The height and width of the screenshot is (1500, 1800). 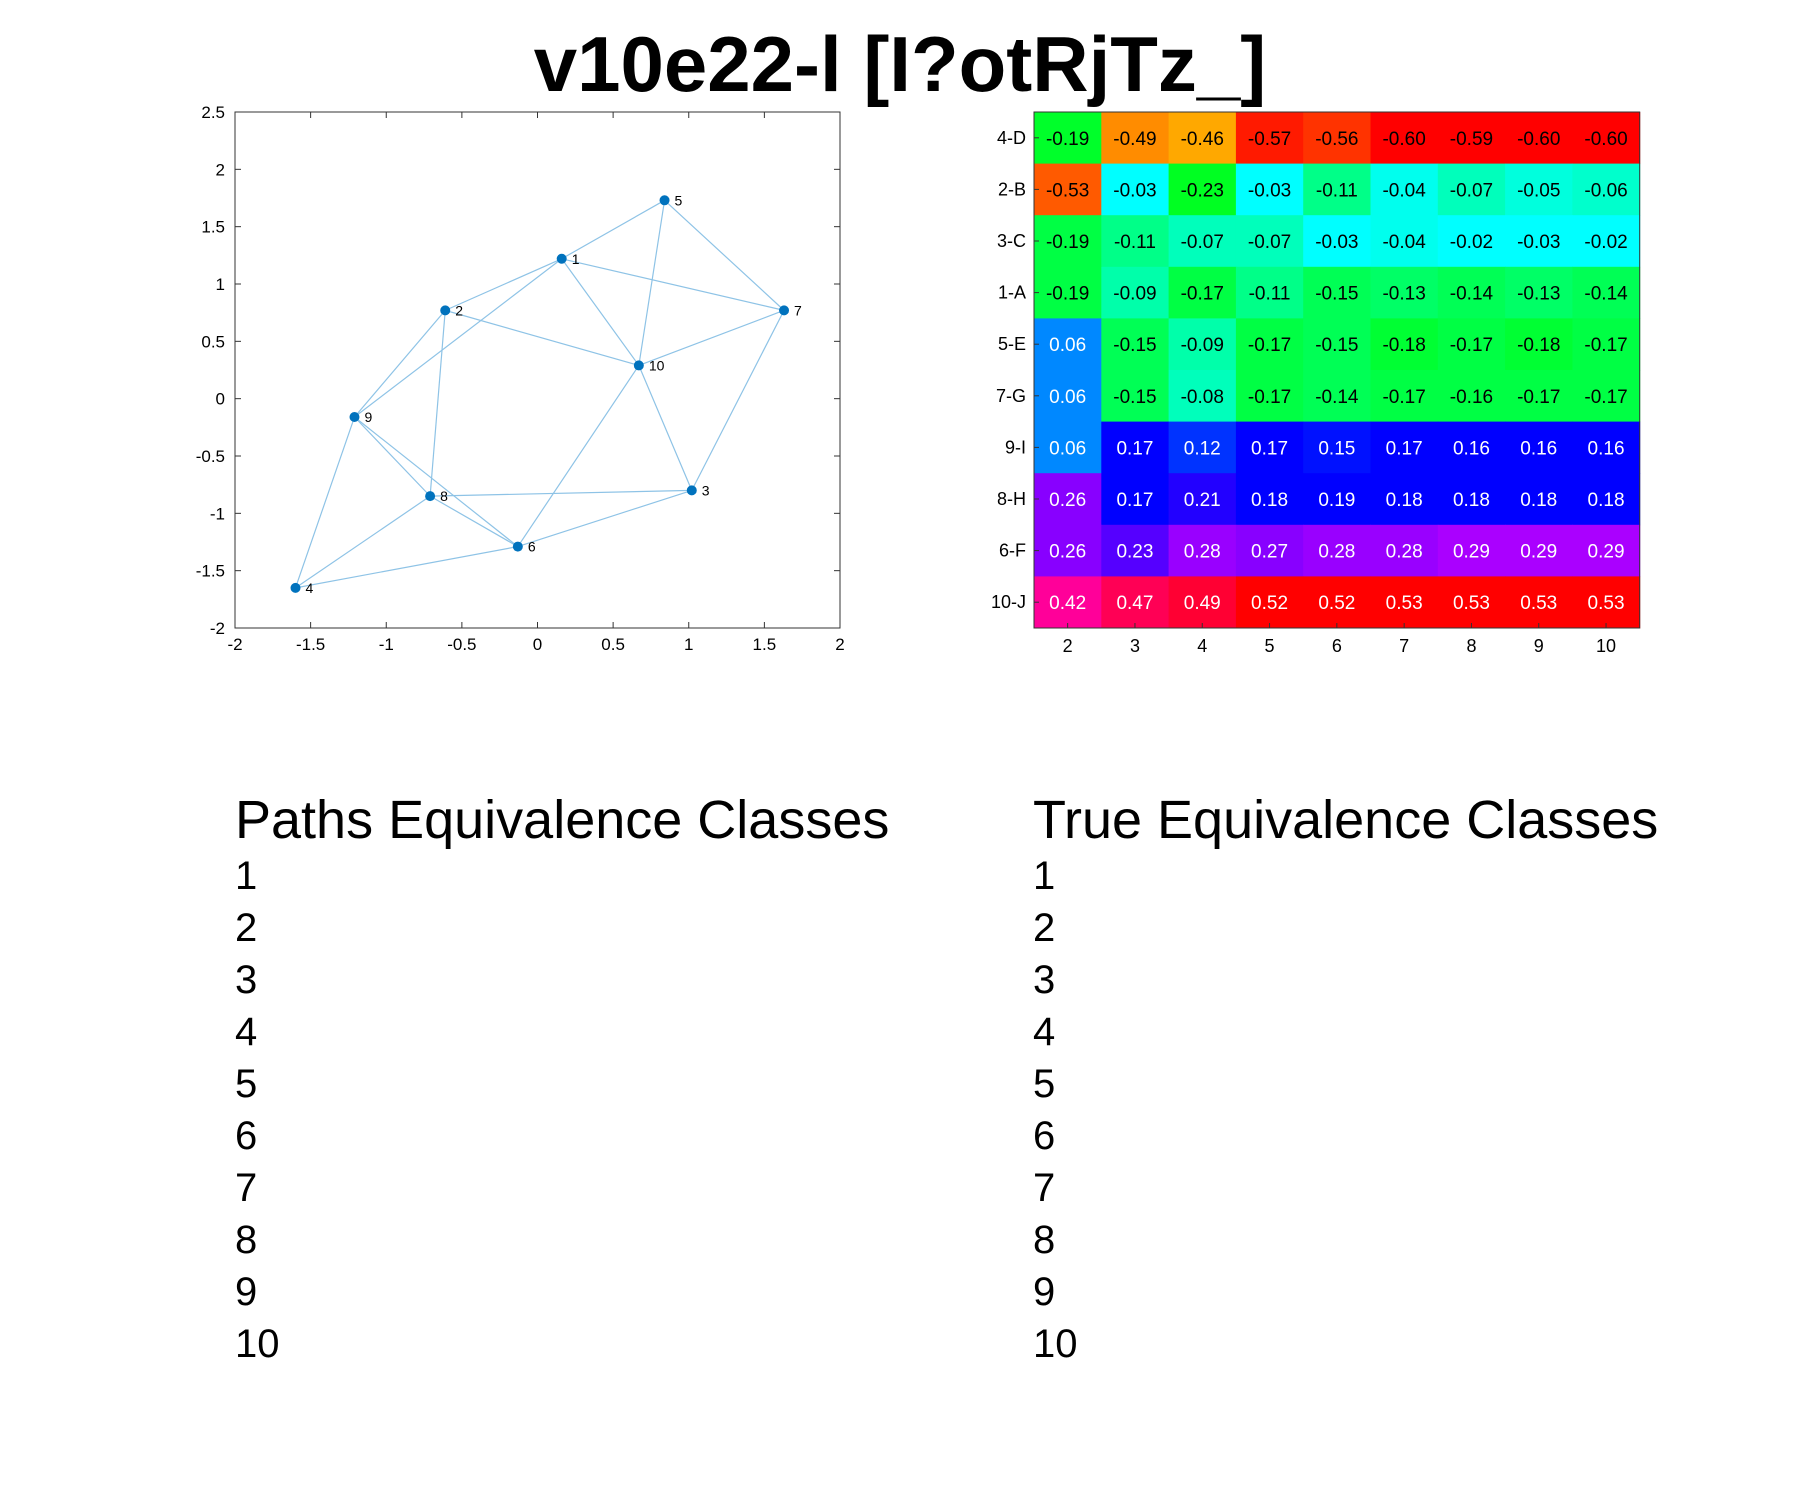 What do you see at coordinates (459, 310) in the screenshot?
I see `node-label: 2` at bounding box center [459, 310].